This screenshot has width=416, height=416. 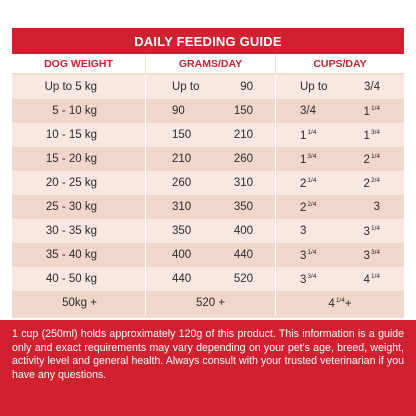 I want to click on cups-high: 41/4, so click(x=371, y=279).